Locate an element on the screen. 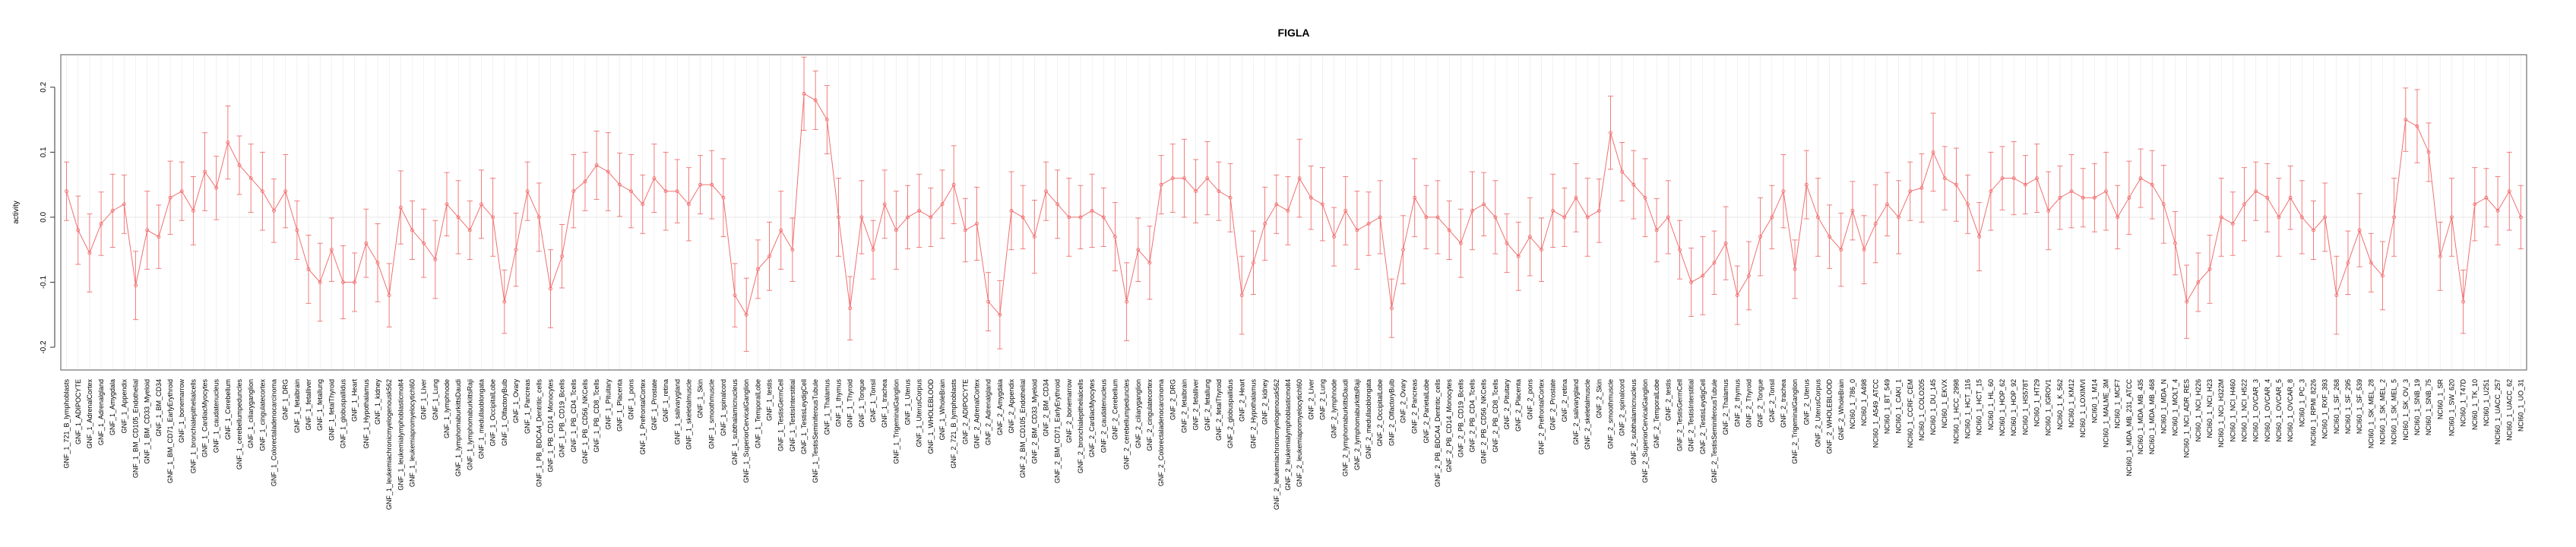 This screenshot has height=547, width=2576. x-tick-label: NCI60_1_UACC_62 is located at coordinates (2509, 410).